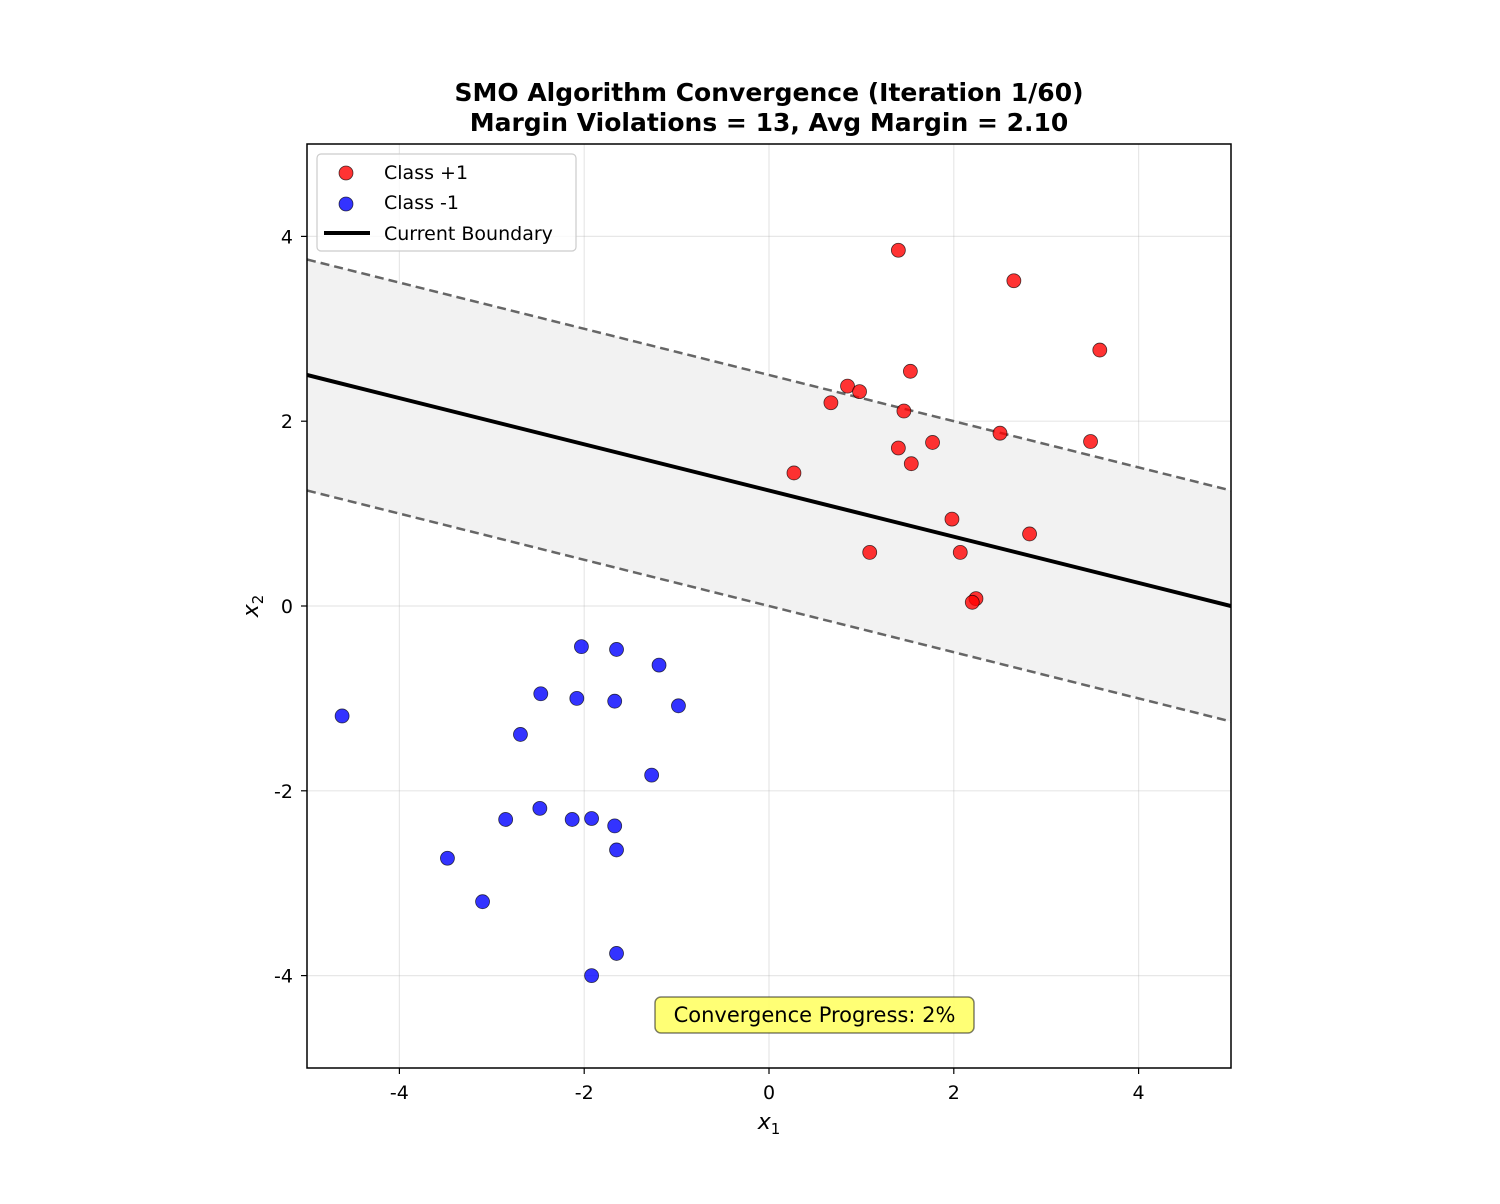 The width and height of the screenshot is (1500, 1204). I want to click on margin-upper-line, so click(769, 375).